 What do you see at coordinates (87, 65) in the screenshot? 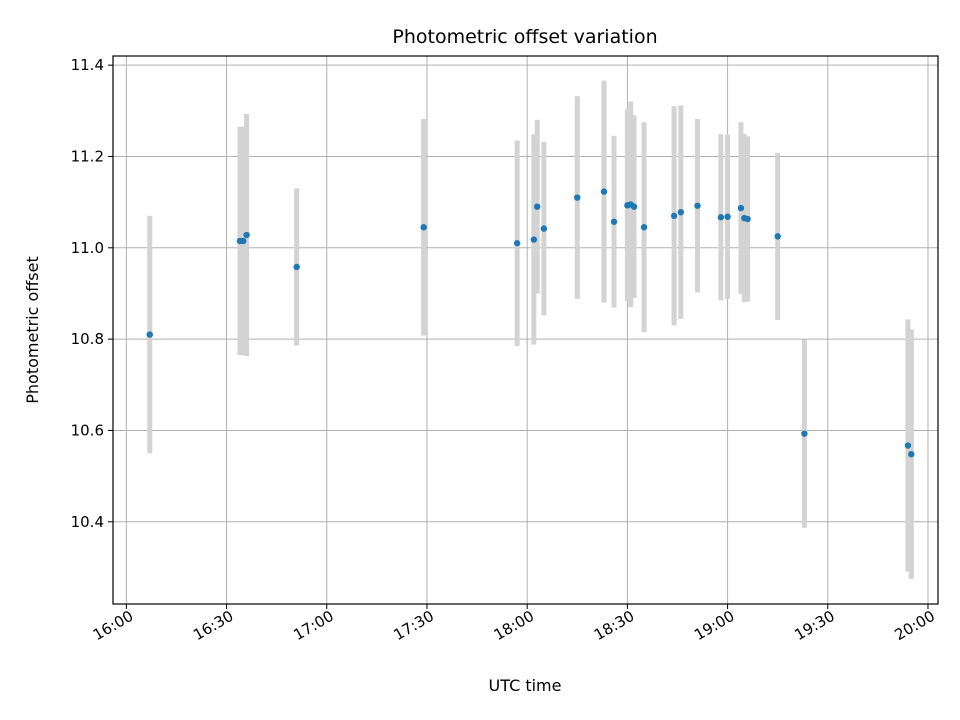
I see `y-tick-label: 11.4` at bounding box center [87, 65].